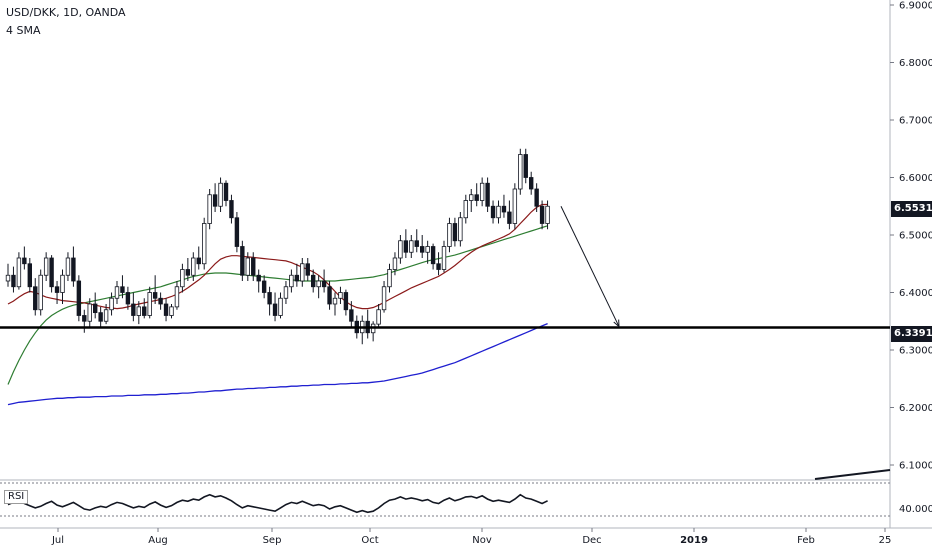 This screenshot has height=550, width=932. I want to click on x-tick-label: Sep, so click(272, 540).